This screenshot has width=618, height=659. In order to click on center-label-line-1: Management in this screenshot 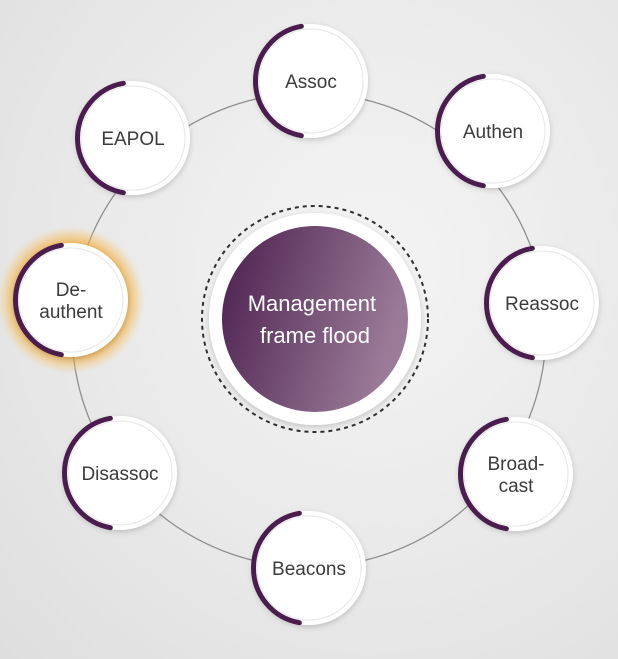, I will do `click(312, 303)`.